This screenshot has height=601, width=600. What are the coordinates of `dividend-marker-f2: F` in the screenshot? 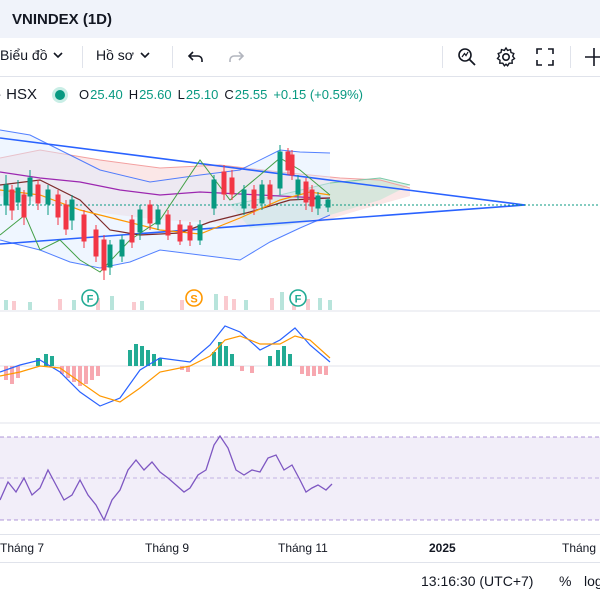 It's located at (298, 298).